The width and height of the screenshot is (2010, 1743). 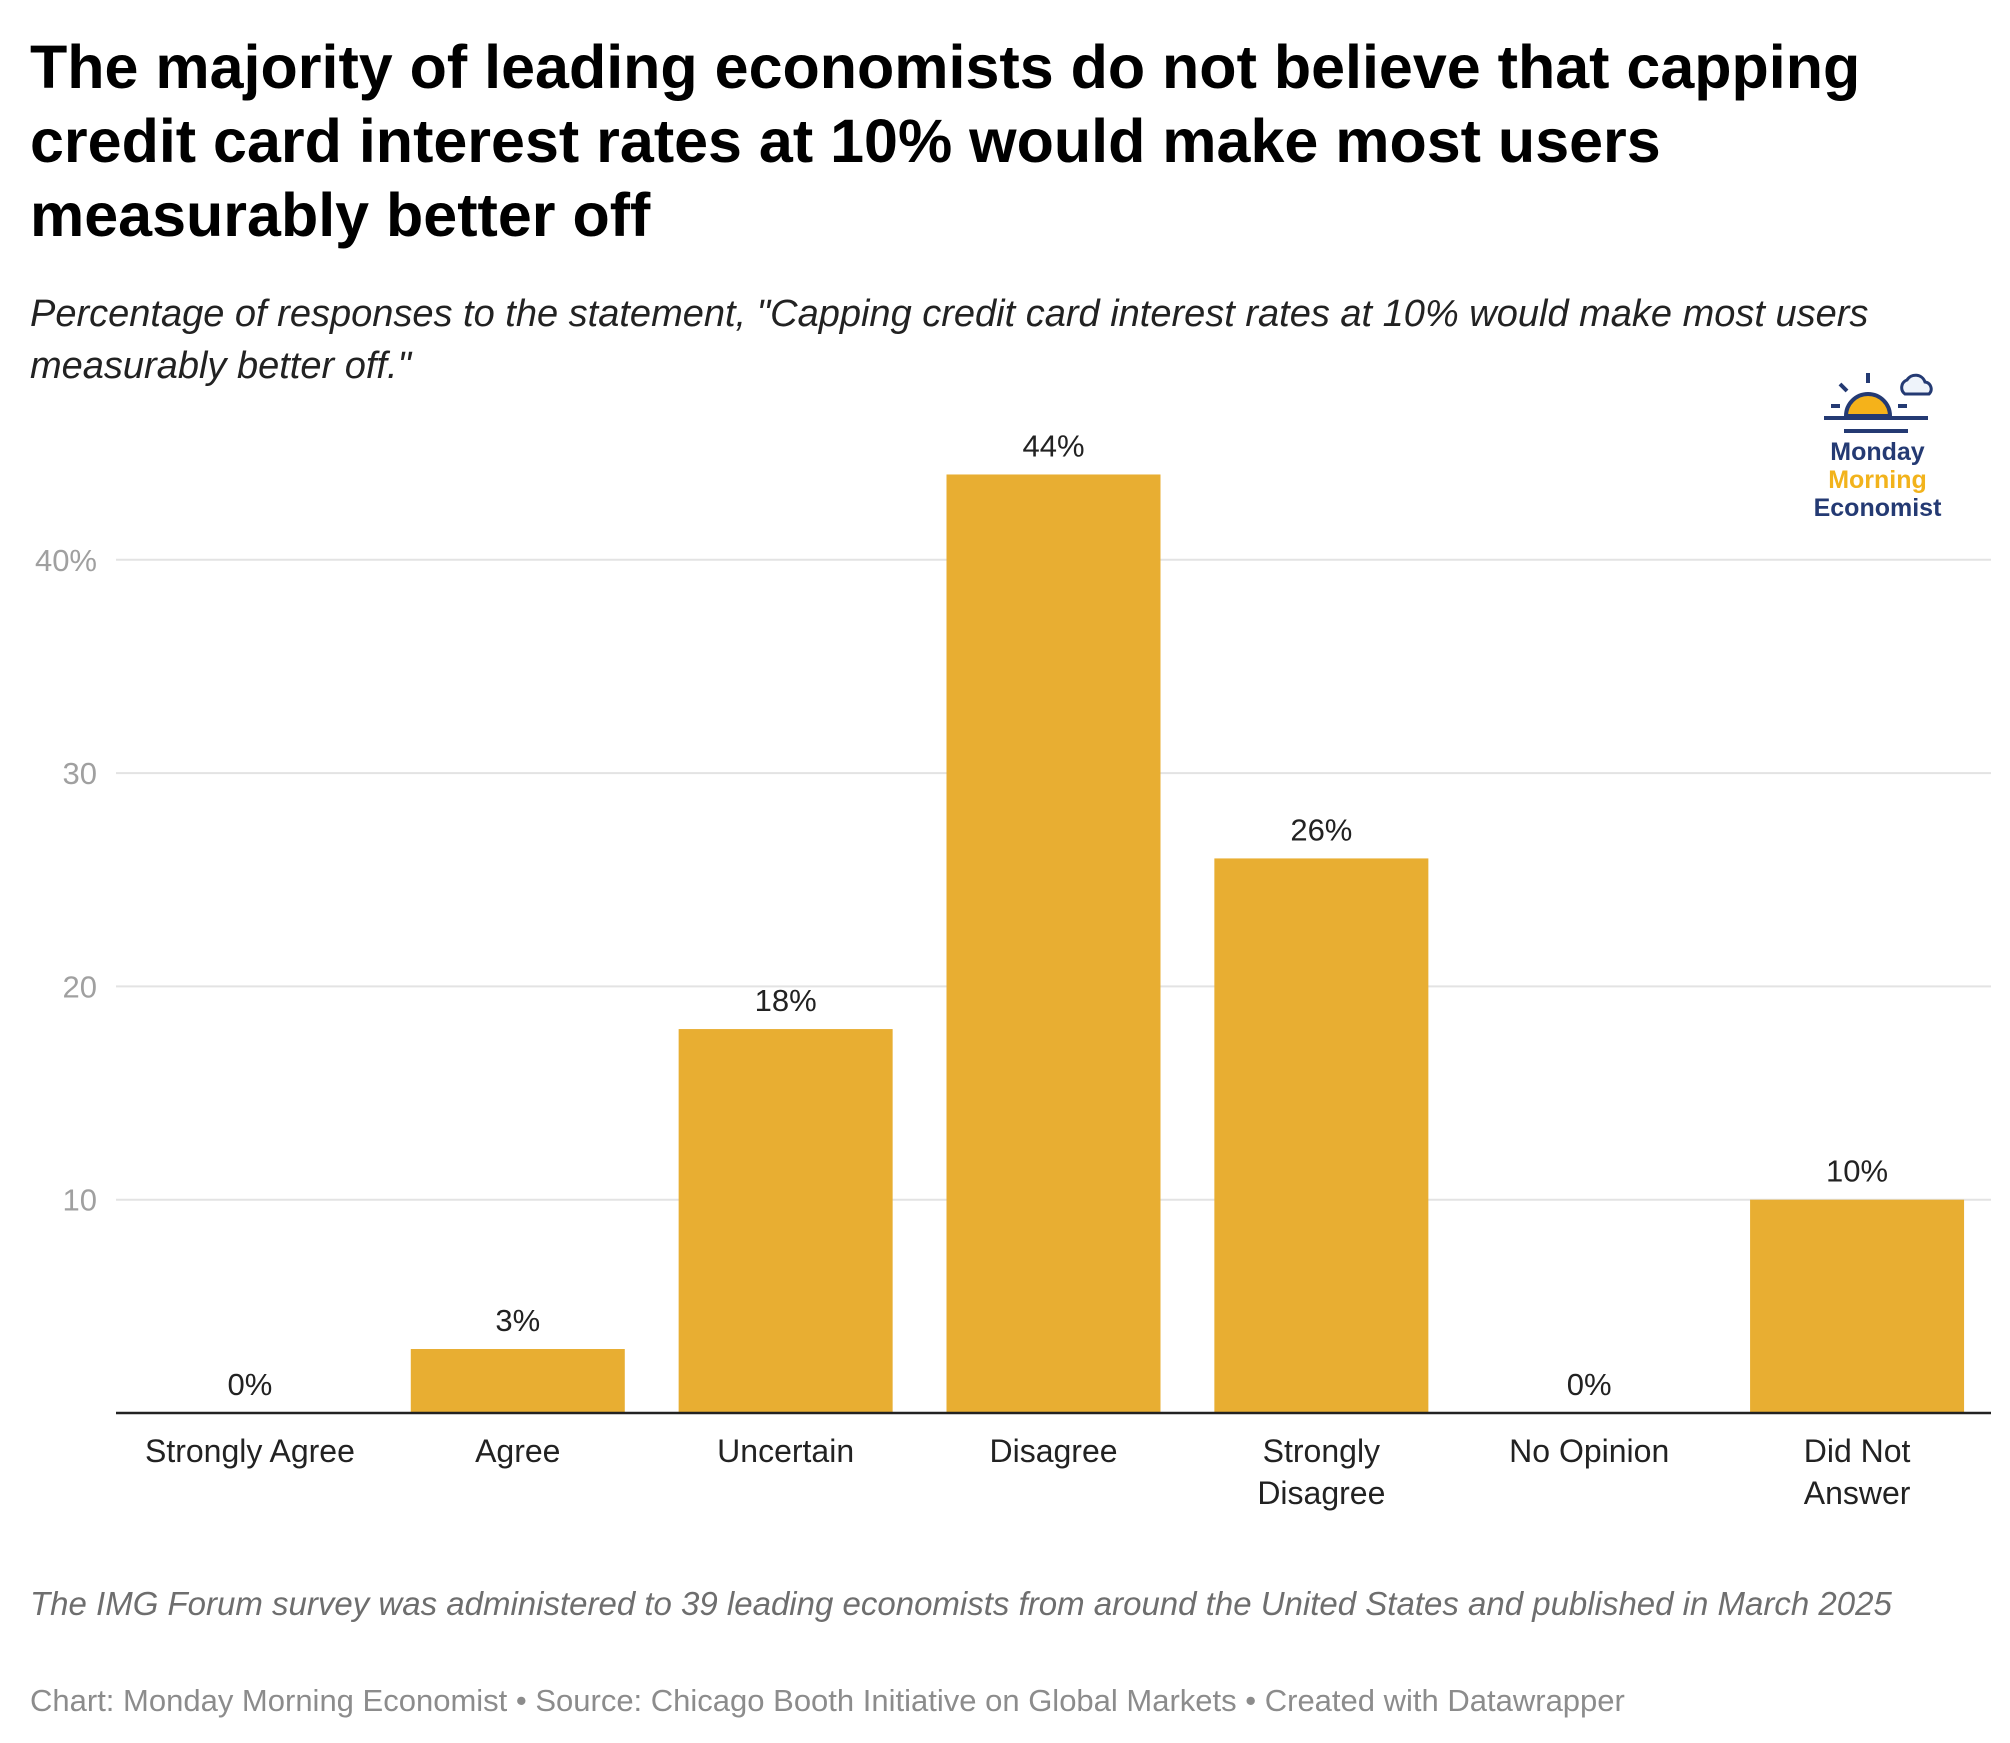 I want to click on x-tick-label: No Opinion, so click(x=1589, y=1451).